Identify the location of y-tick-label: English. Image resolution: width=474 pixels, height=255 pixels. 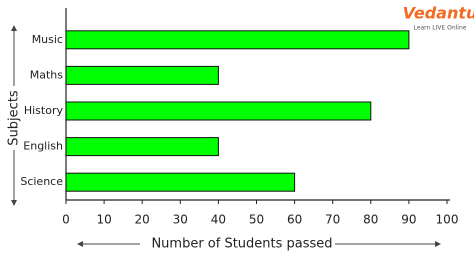
(43, 146).